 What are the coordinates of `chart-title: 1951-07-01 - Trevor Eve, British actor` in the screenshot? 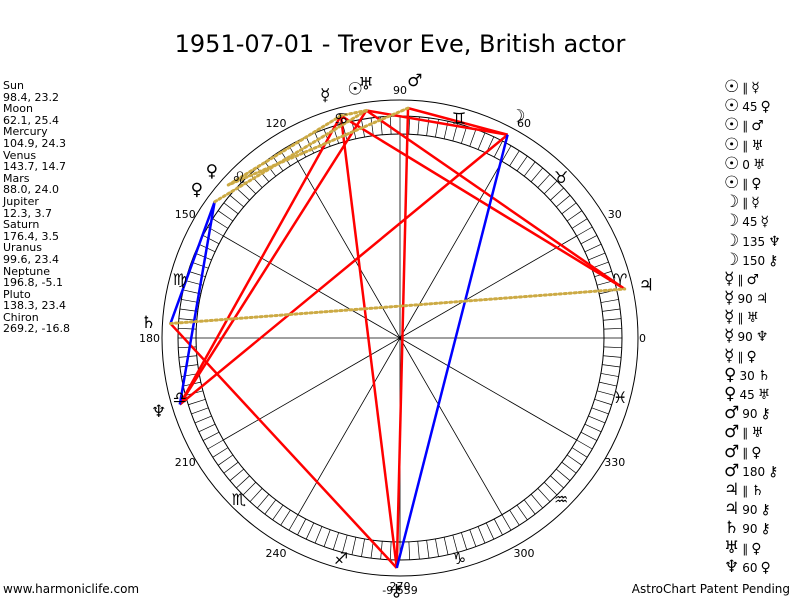 It's located at (400, 44).